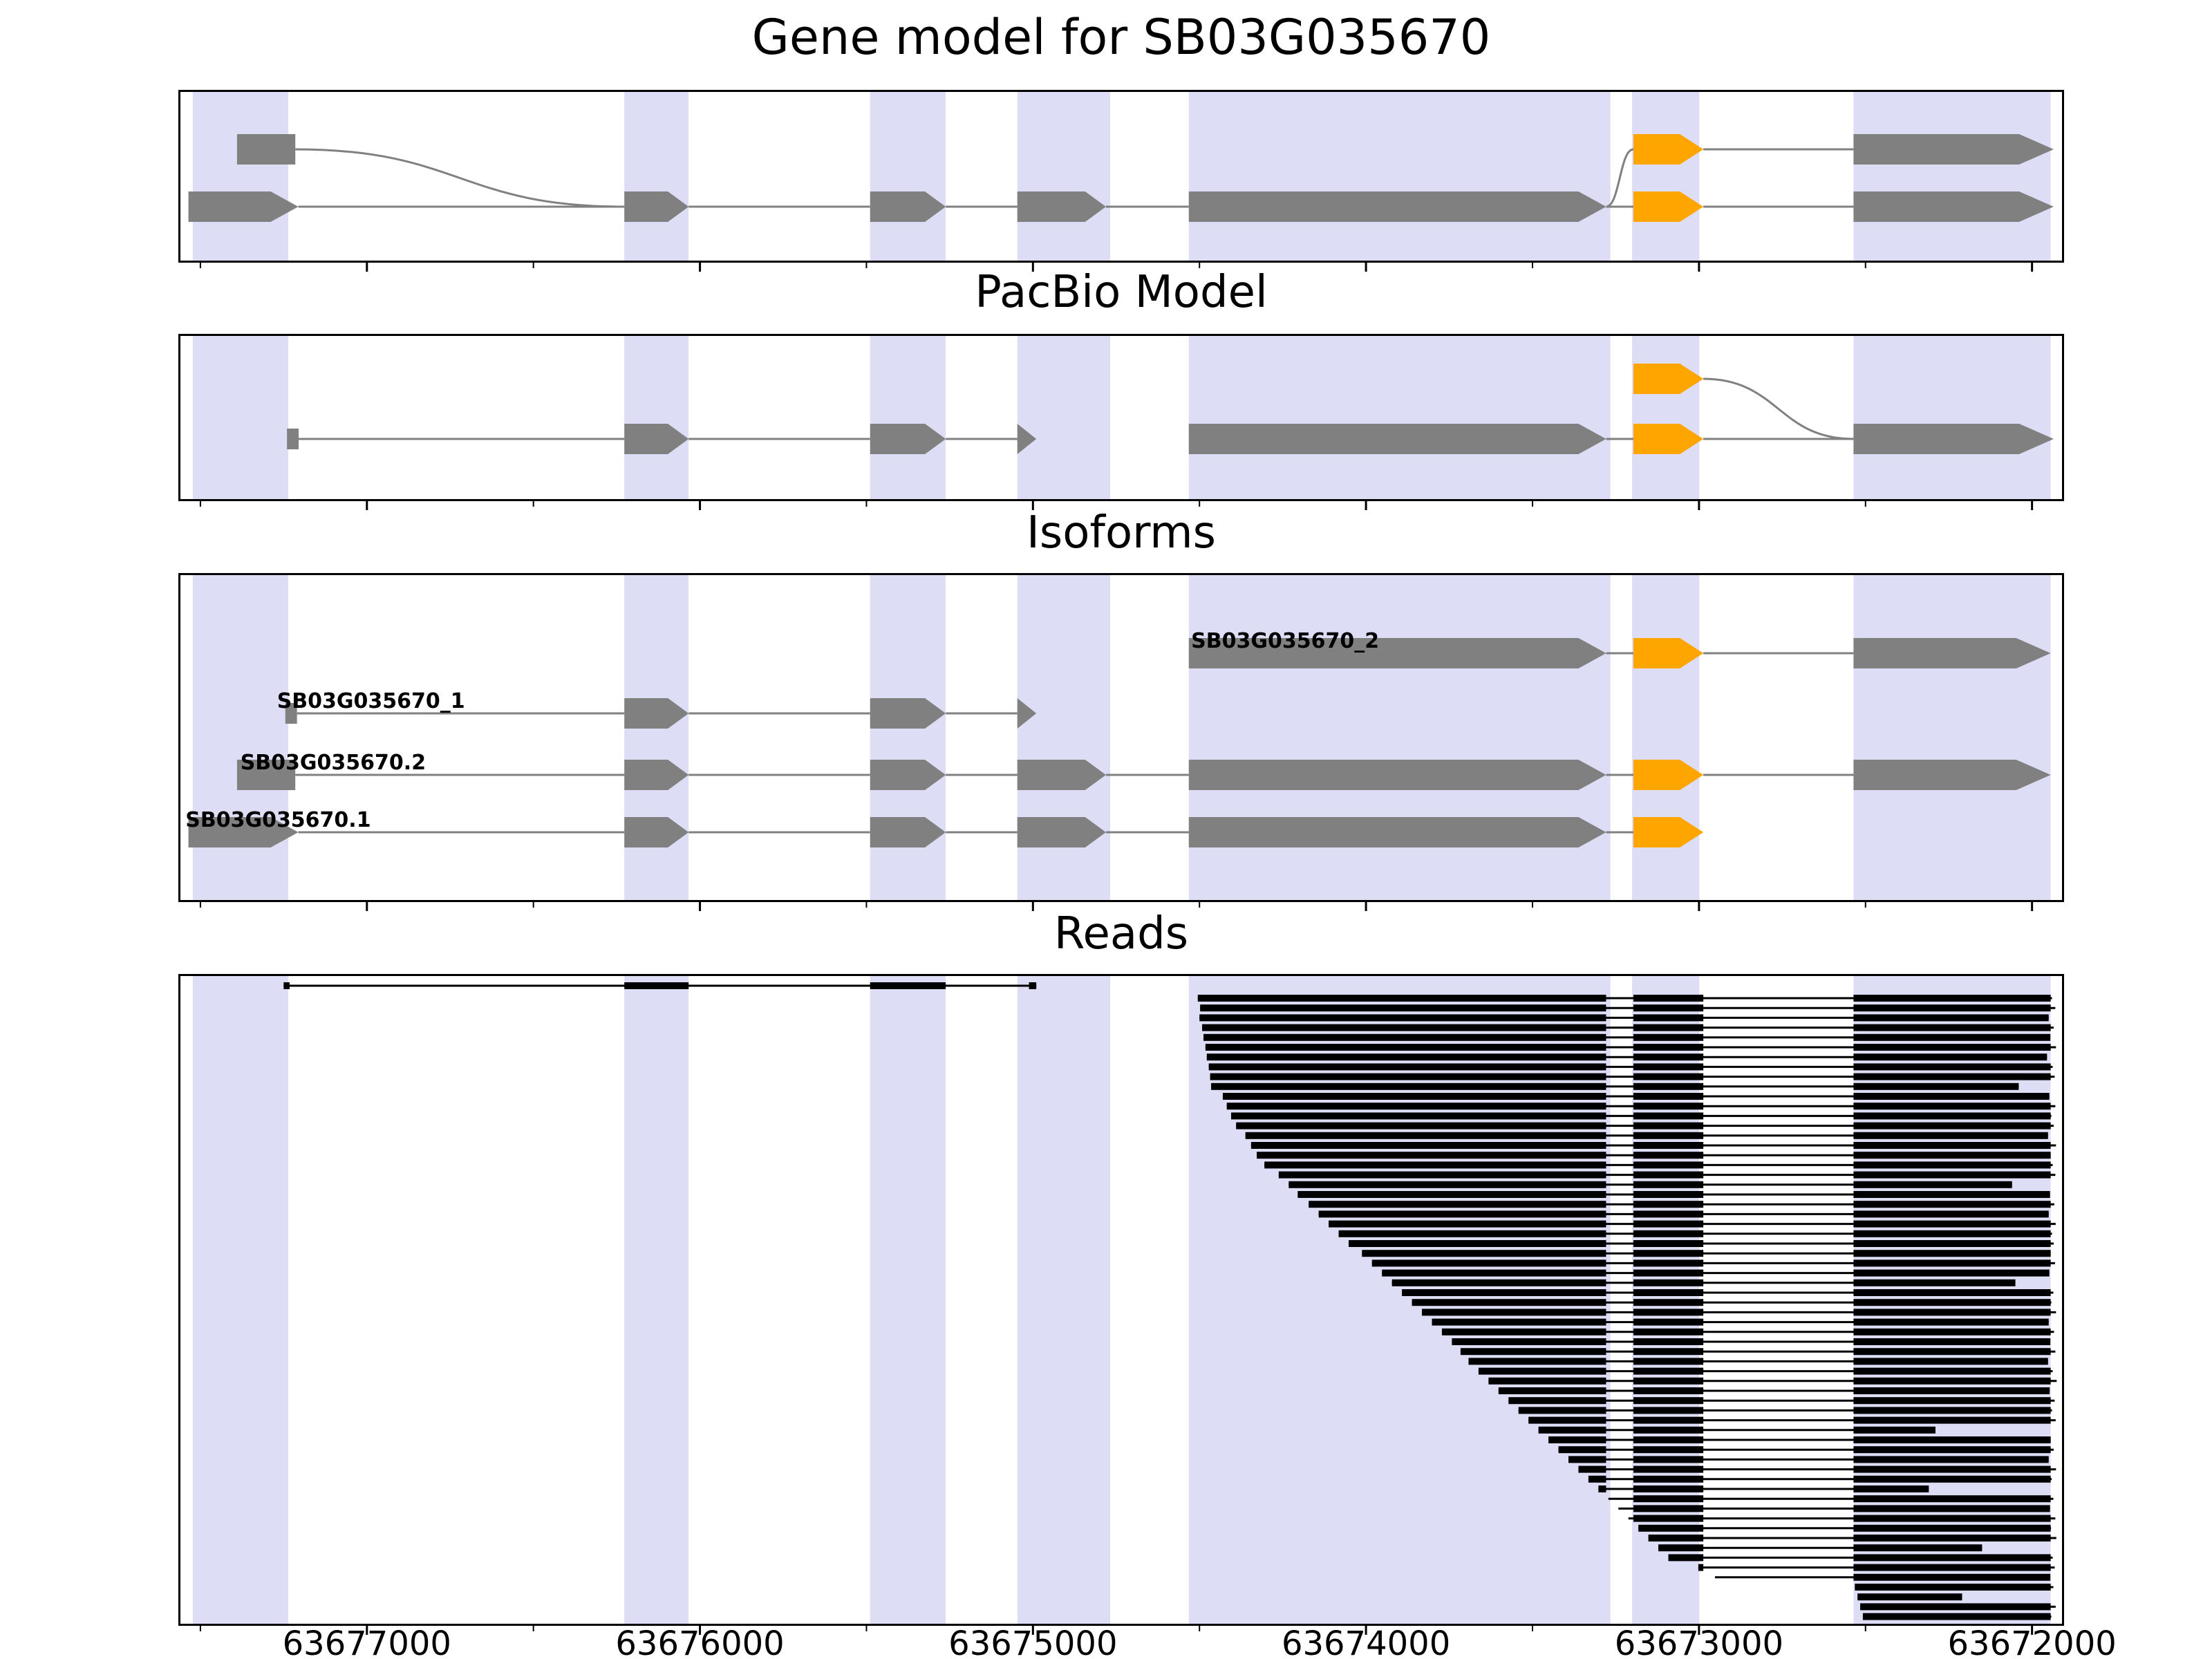 The width and height of the screenshot is (2212, 1659). Describe the element at coordinates (333, 763) in the screenshot. I see `isoform-label: SB03G035670.2` at that location.